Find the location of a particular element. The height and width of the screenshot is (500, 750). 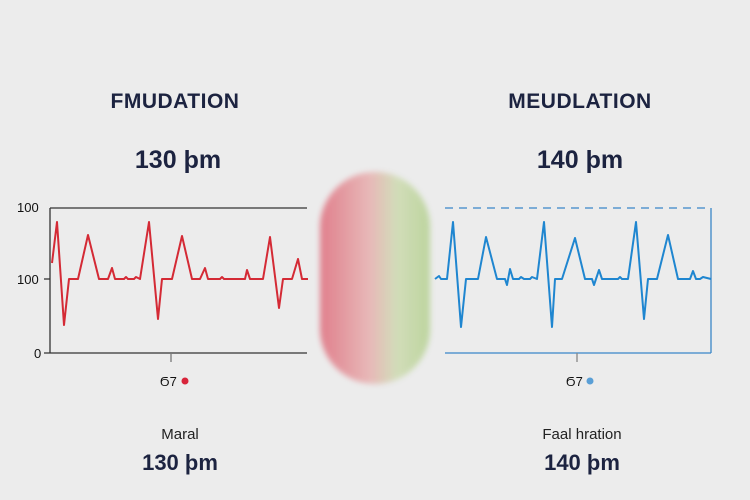

left-bpm: 130 þm is located at coordinates (178, 160).